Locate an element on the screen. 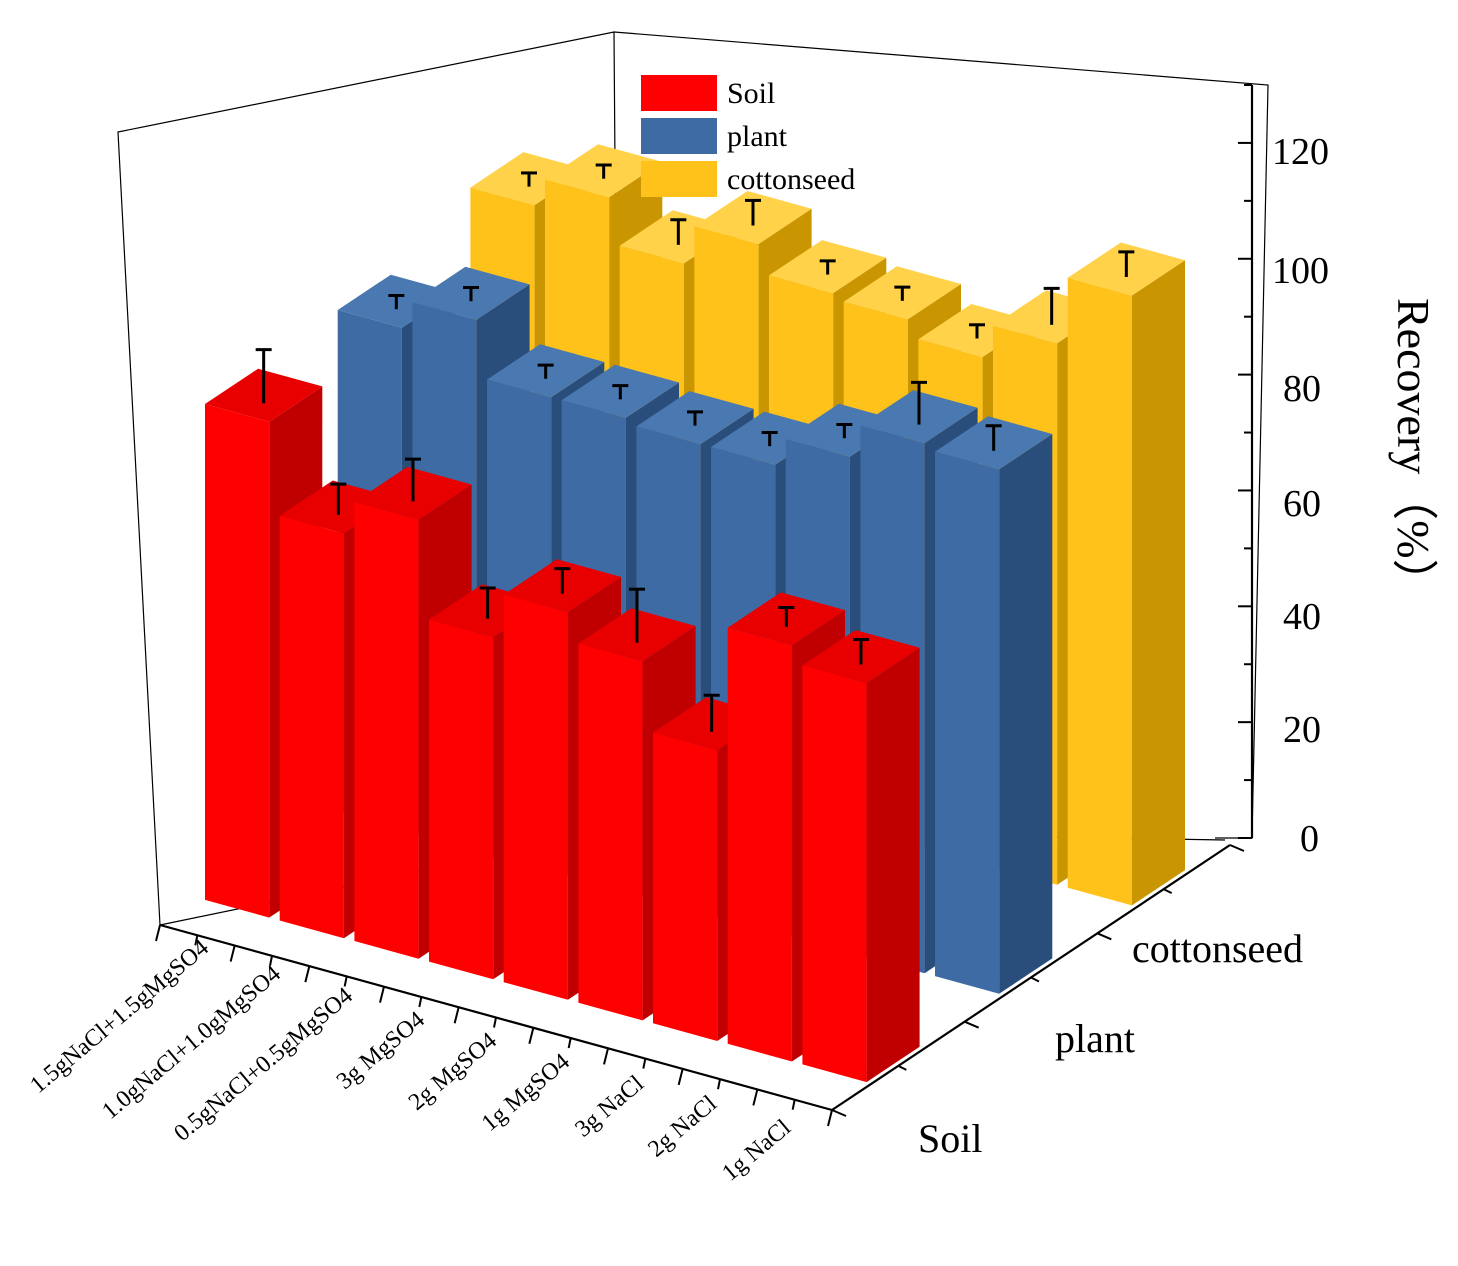 This screenshot has width=1458, height=1266. legend-swatch-soil is located at coordinates (679, 93).